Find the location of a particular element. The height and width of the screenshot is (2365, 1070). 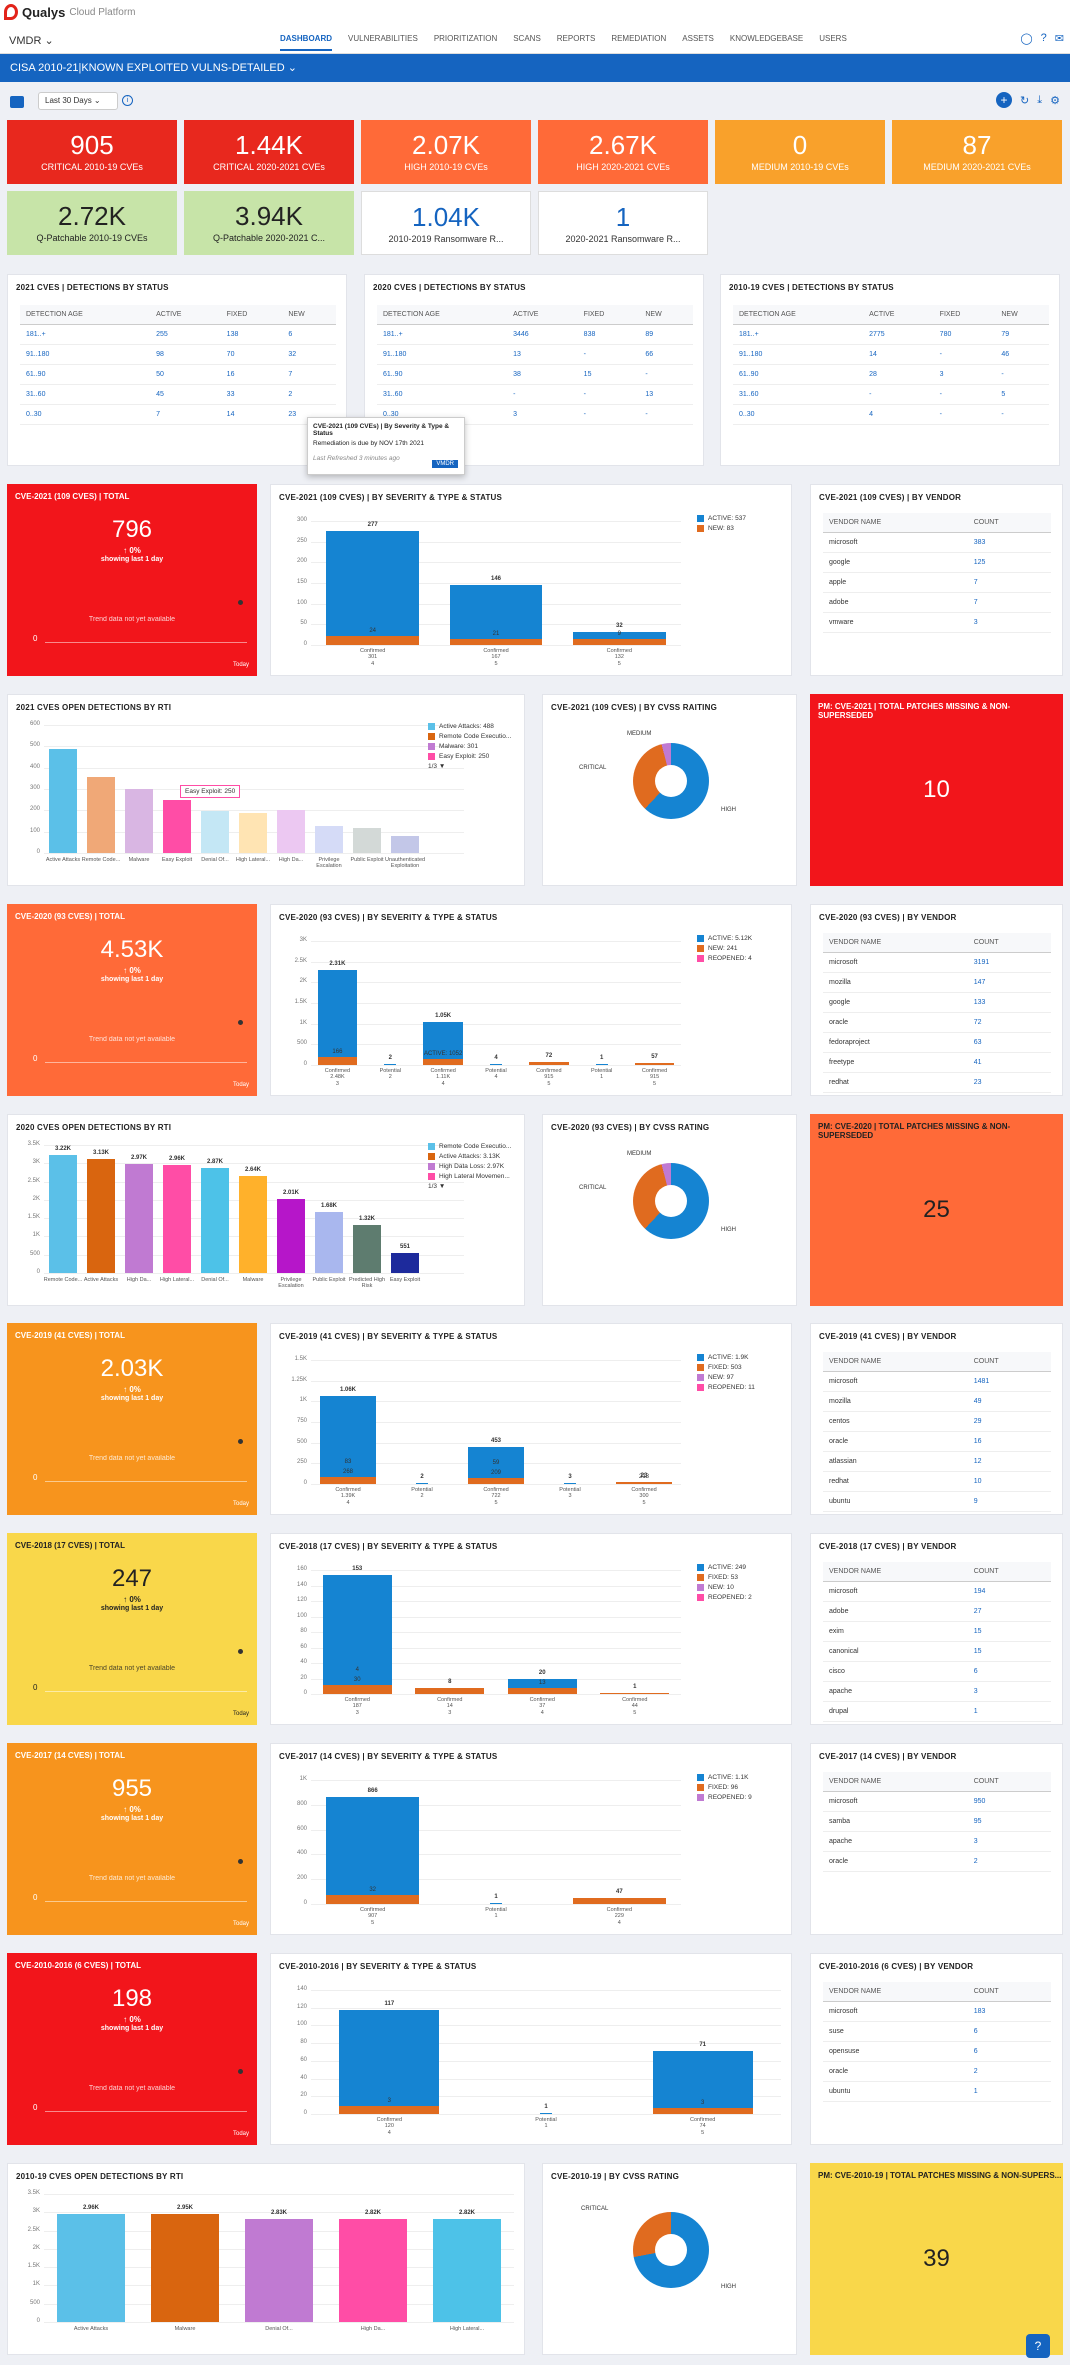

legend-item: FIXED: 503 is located at coordinates (726, 1367).